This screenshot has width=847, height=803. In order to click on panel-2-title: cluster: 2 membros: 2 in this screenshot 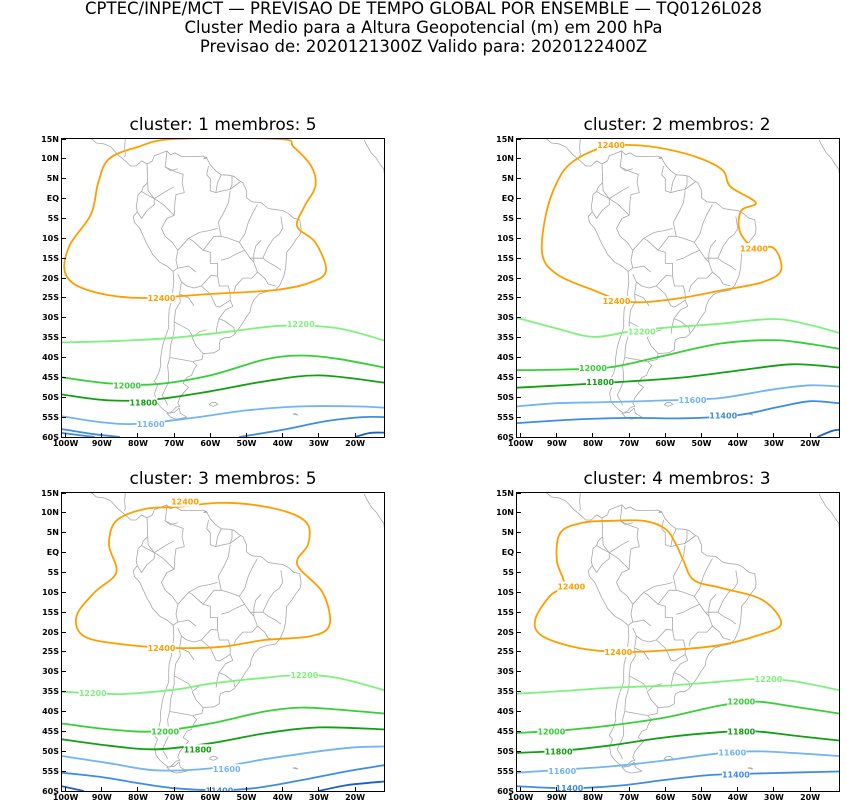, I will do `click(677, 125)`.